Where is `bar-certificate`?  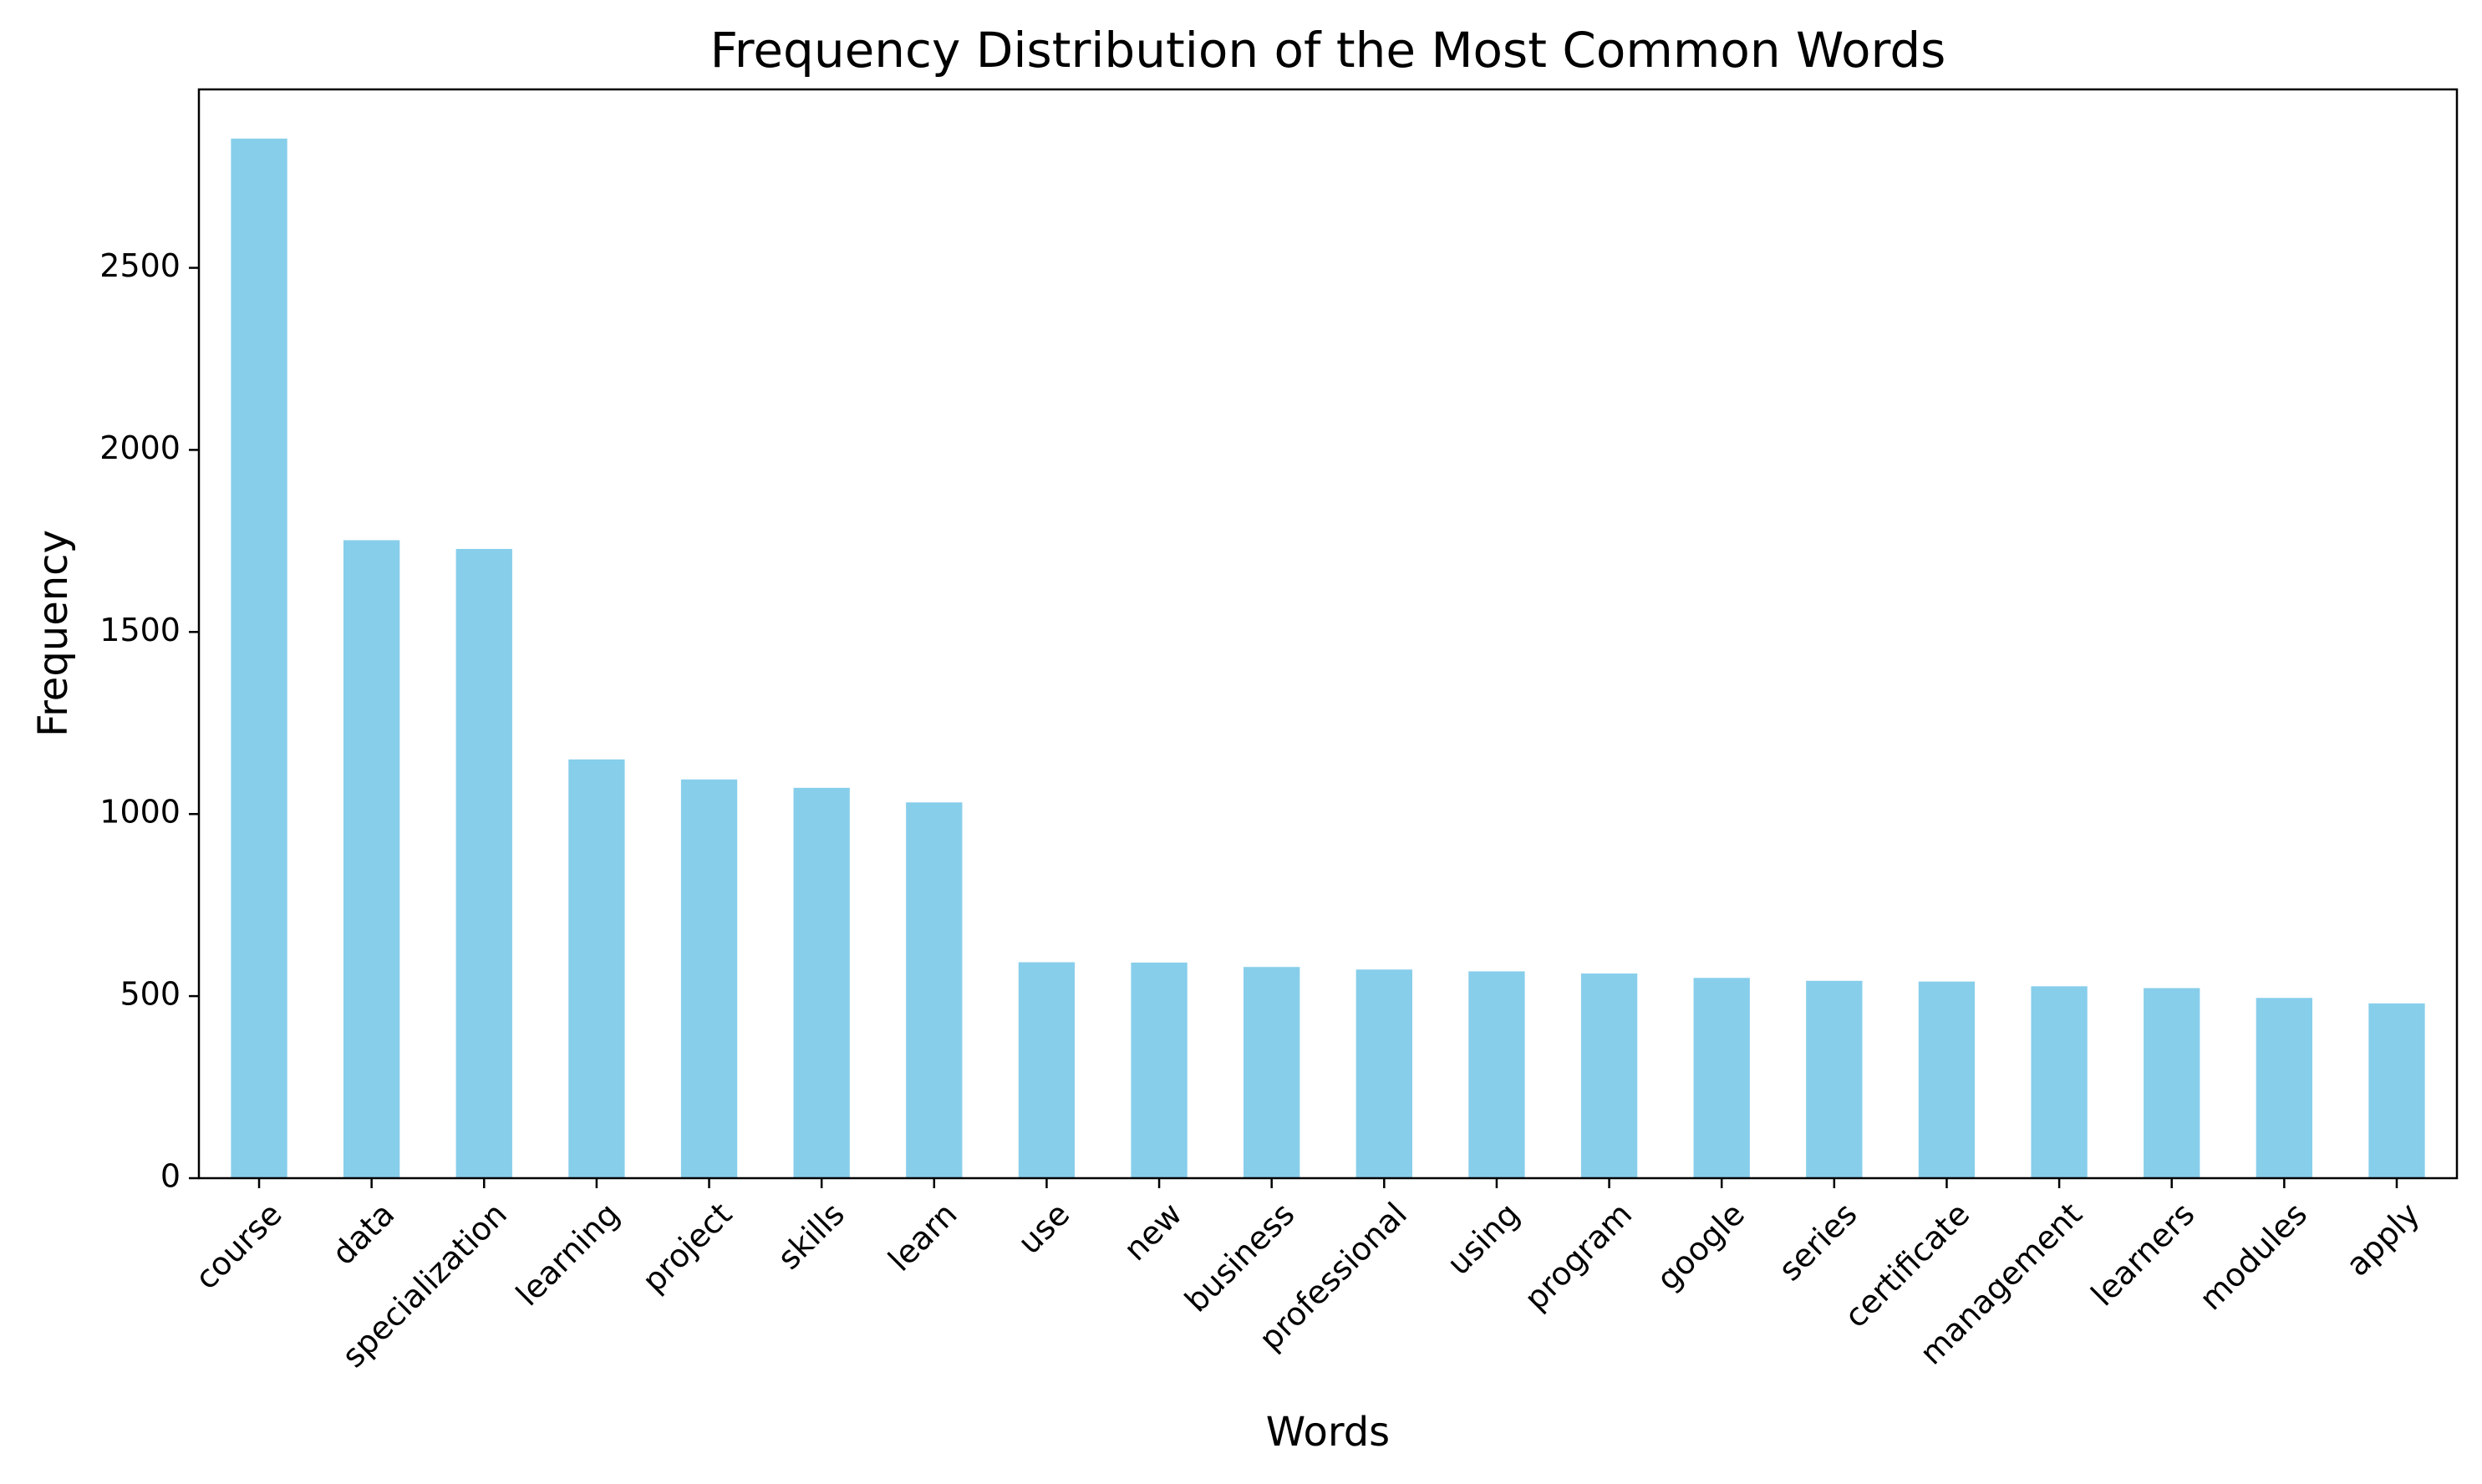
bar-certificate is located at coordinates (1947, 1079).